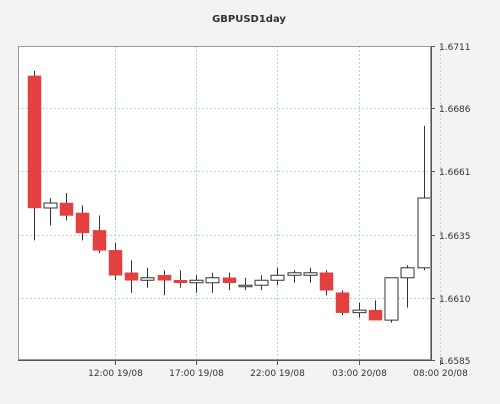  I want to click on y-tick-label: 1.6686, so click(455, 110).